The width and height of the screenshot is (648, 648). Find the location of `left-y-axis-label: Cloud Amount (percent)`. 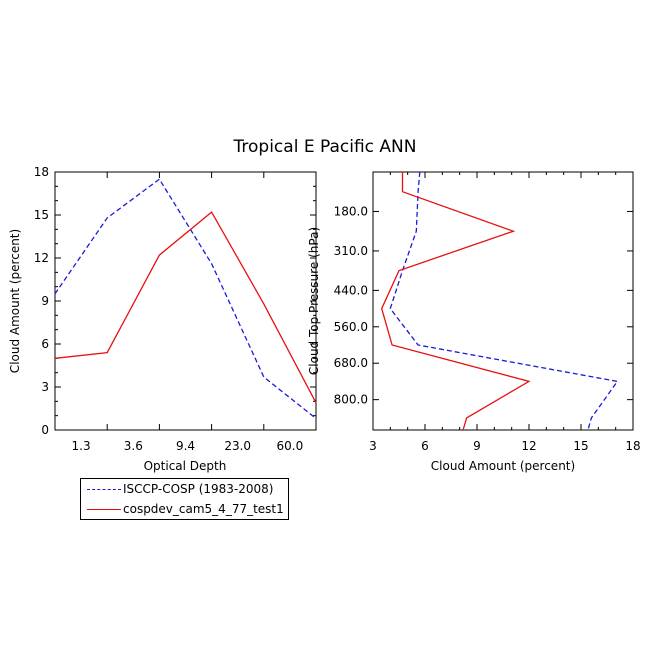

left-y-axis-label: Cloud Amount (percent) is located at coordinates (15, 301).